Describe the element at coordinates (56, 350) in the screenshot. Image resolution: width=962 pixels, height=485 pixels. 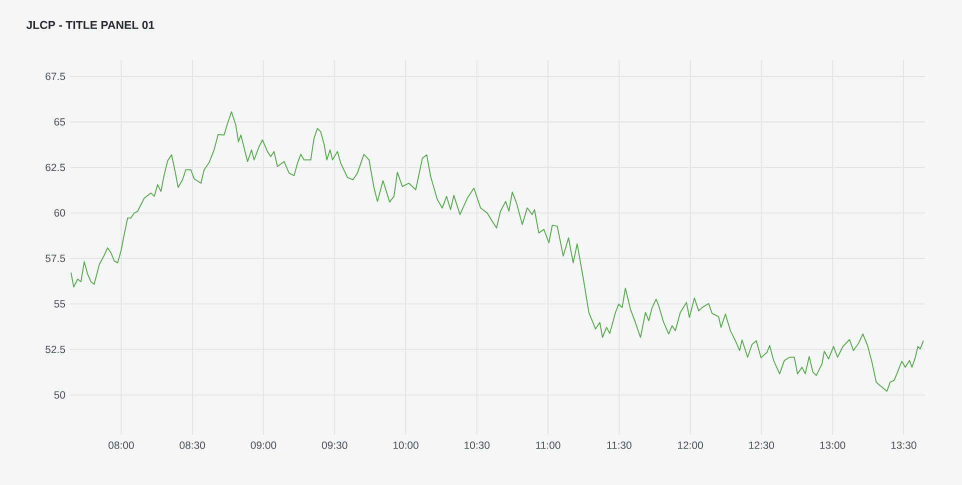
I see `y-tick-label: 52.5` at that location.